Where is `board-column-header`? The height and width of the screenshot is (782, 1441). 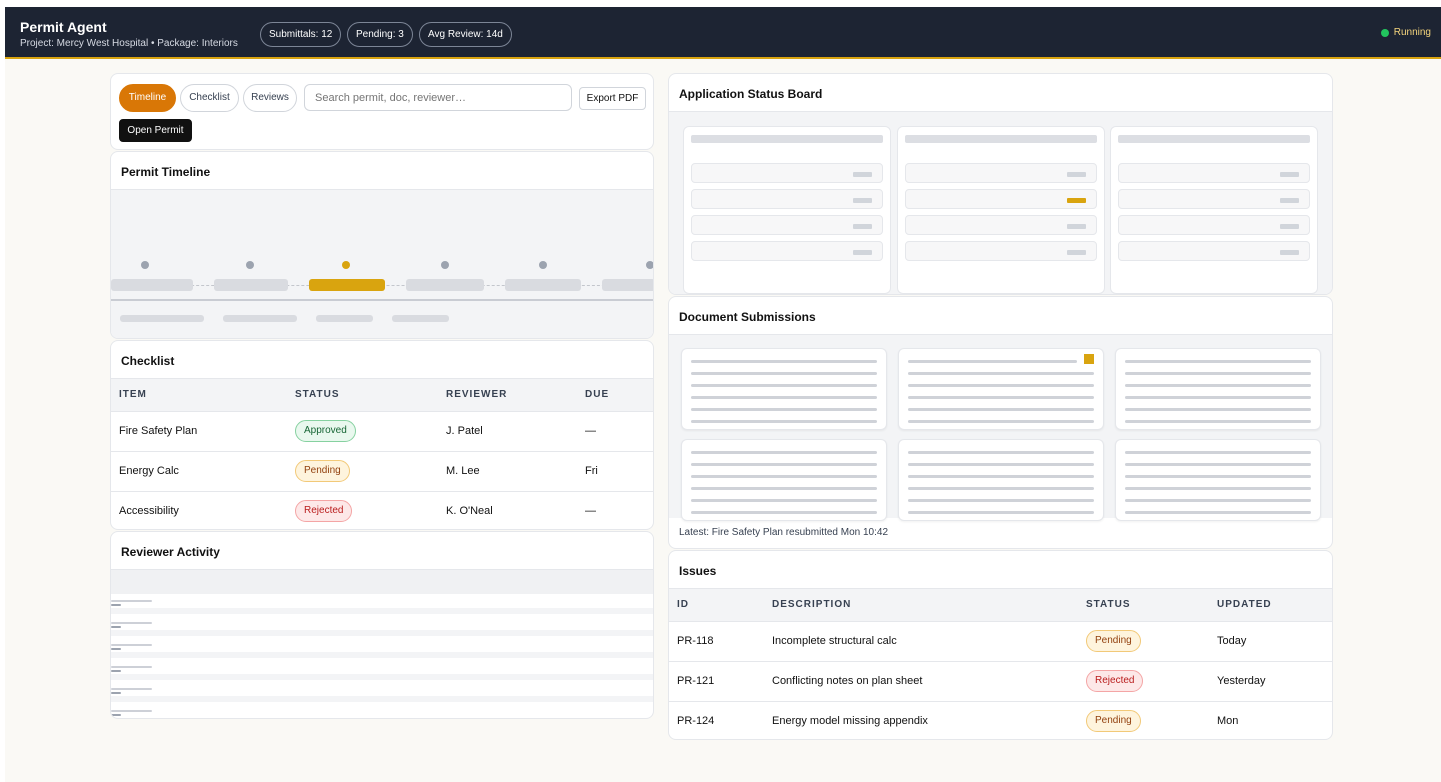
board-column-header is located at coordinates (787, 139).